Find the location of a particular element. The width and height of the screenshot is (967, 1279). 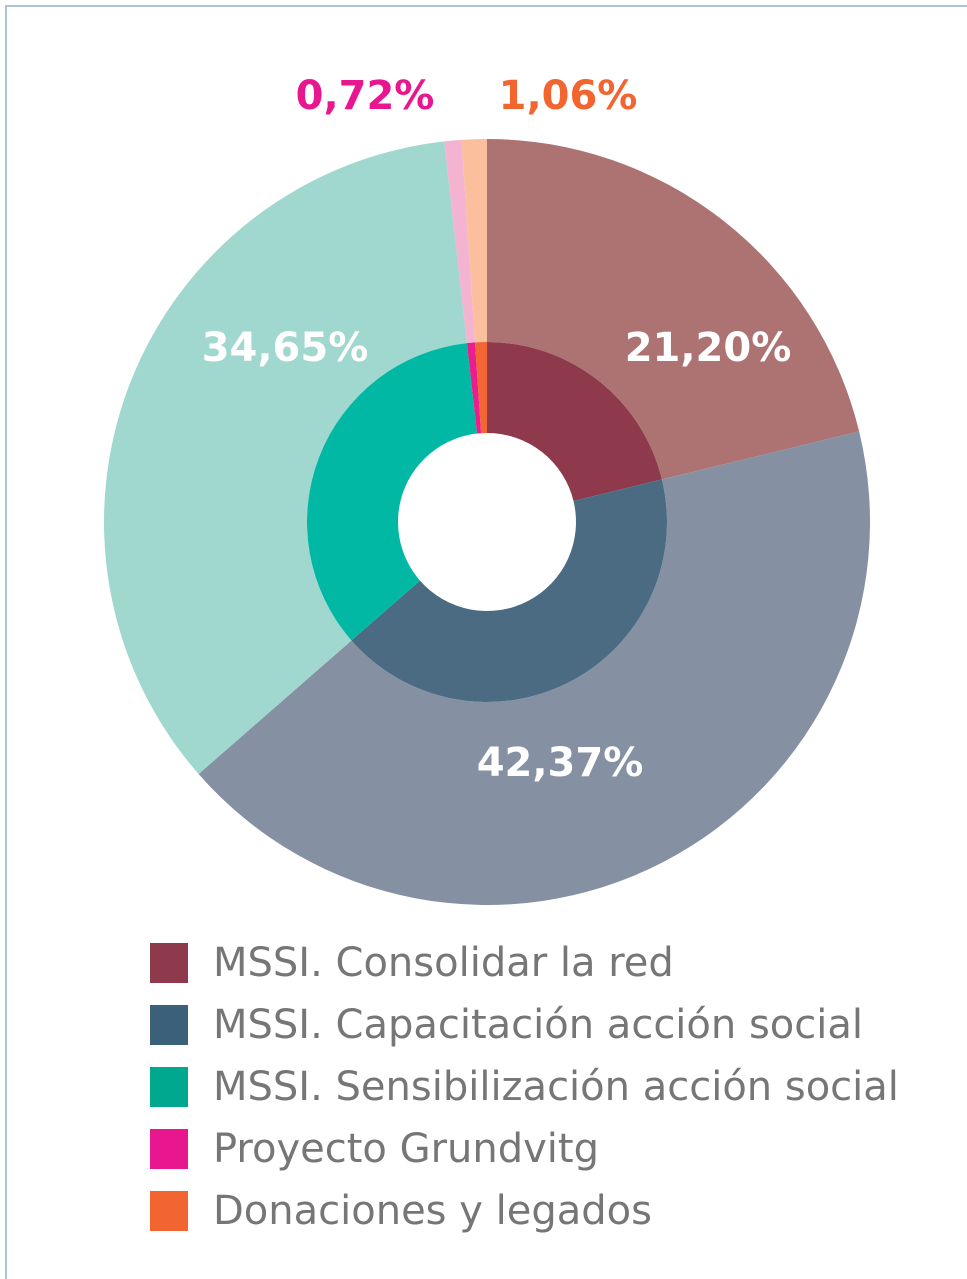

legend-label: MSSI. Consolidar la red is located at coordinates (443, 963).